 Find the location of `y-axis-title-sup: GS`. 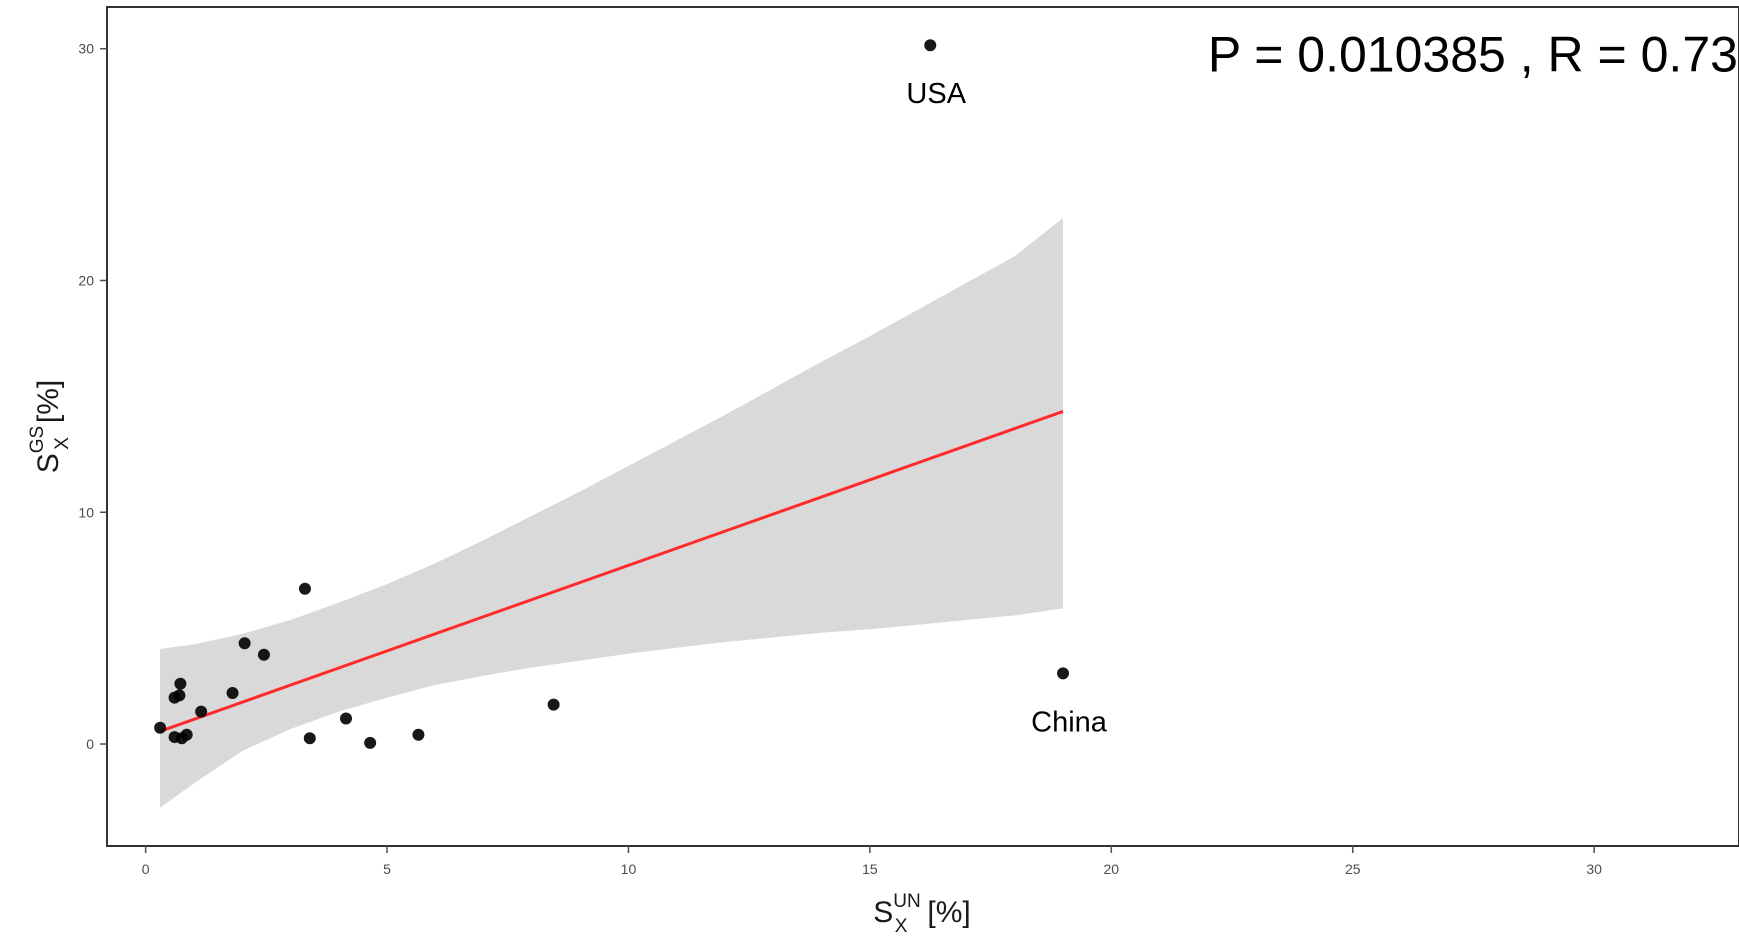

y-axis-title-sup: GS is located at coordinates (37, 439).